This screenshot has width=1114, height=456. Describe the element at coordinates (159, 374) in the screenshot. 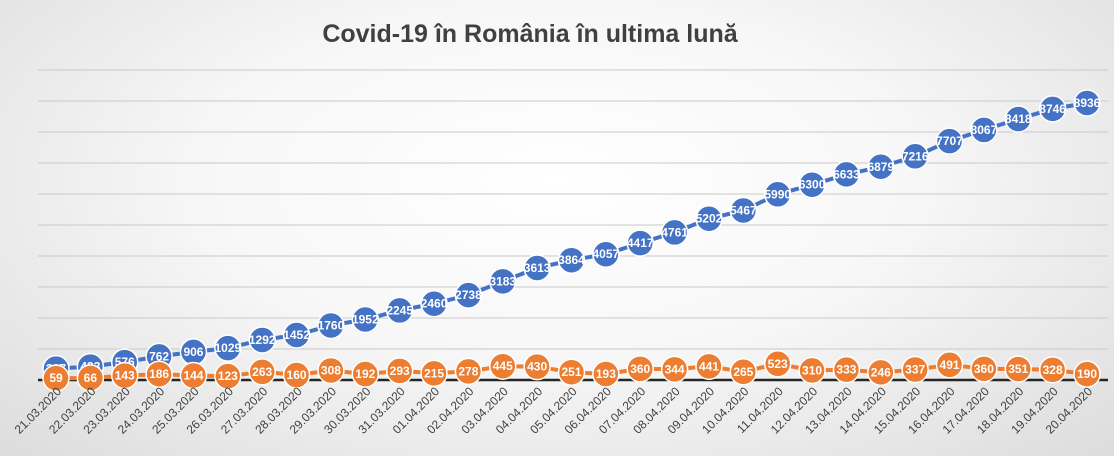

I see `data-label: 186` at that location.